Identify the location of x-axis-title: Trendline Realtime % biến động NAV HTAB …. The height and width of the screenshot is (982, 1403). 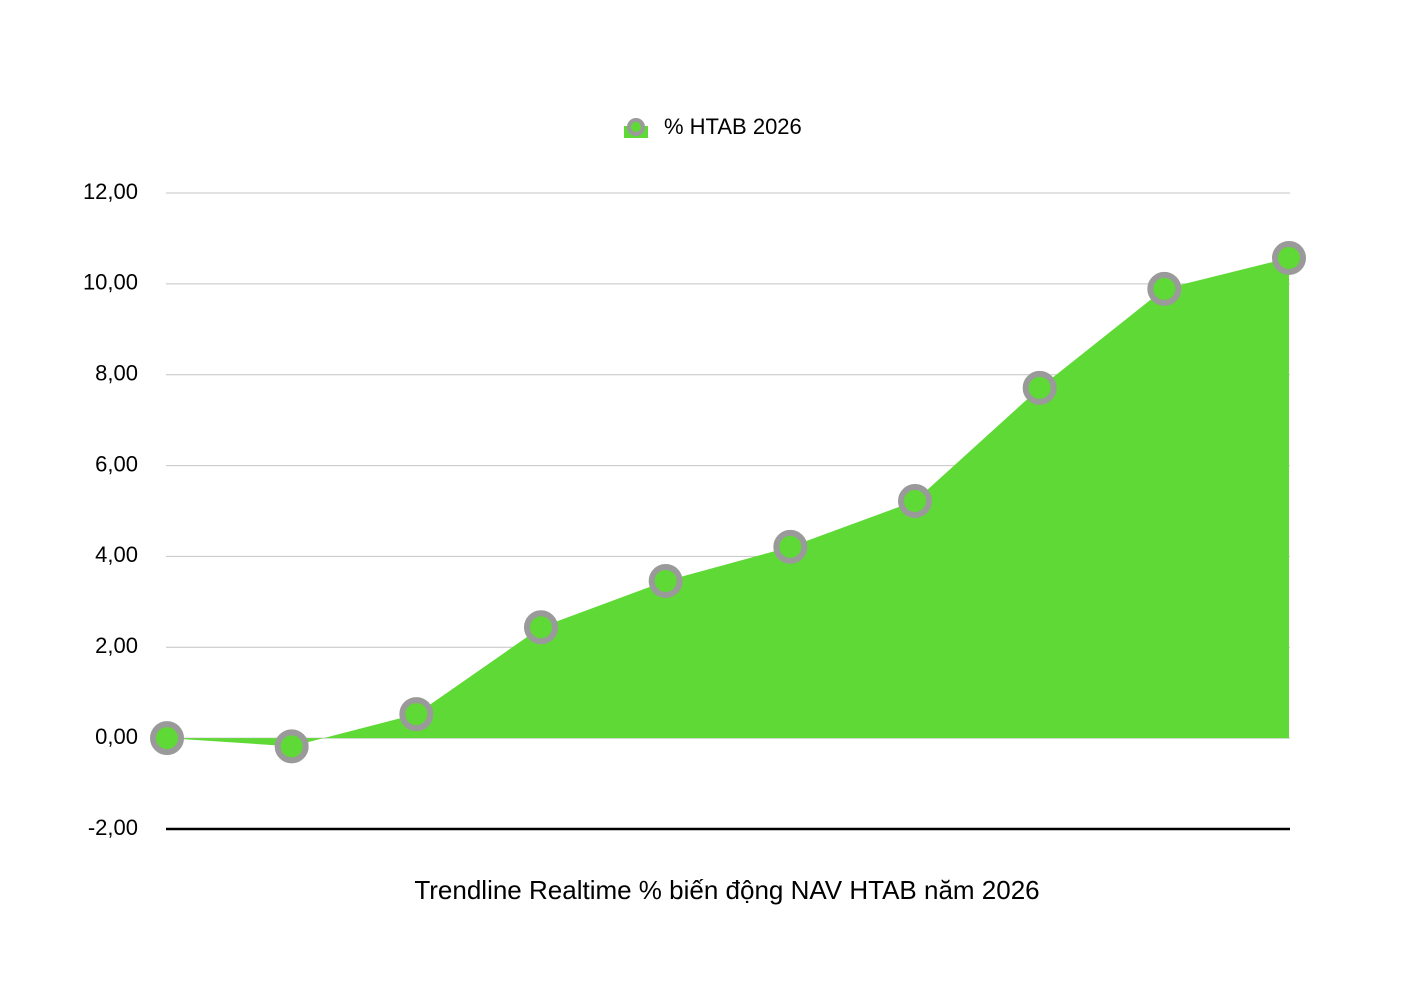
(726, 890).